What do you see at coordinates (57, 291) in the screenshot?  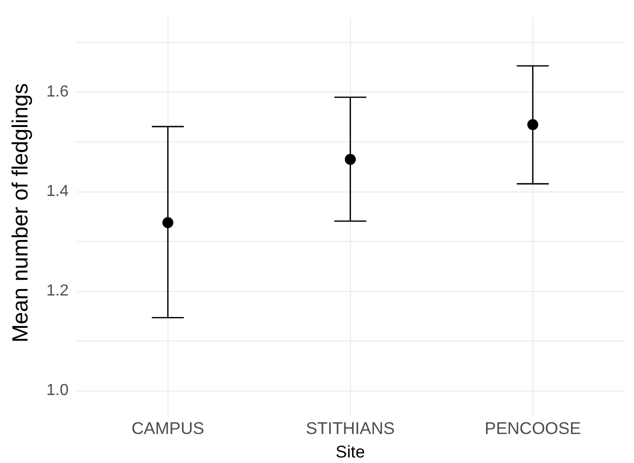 I see `y-tick-label: 1.2` at bounding box center [57, 291].